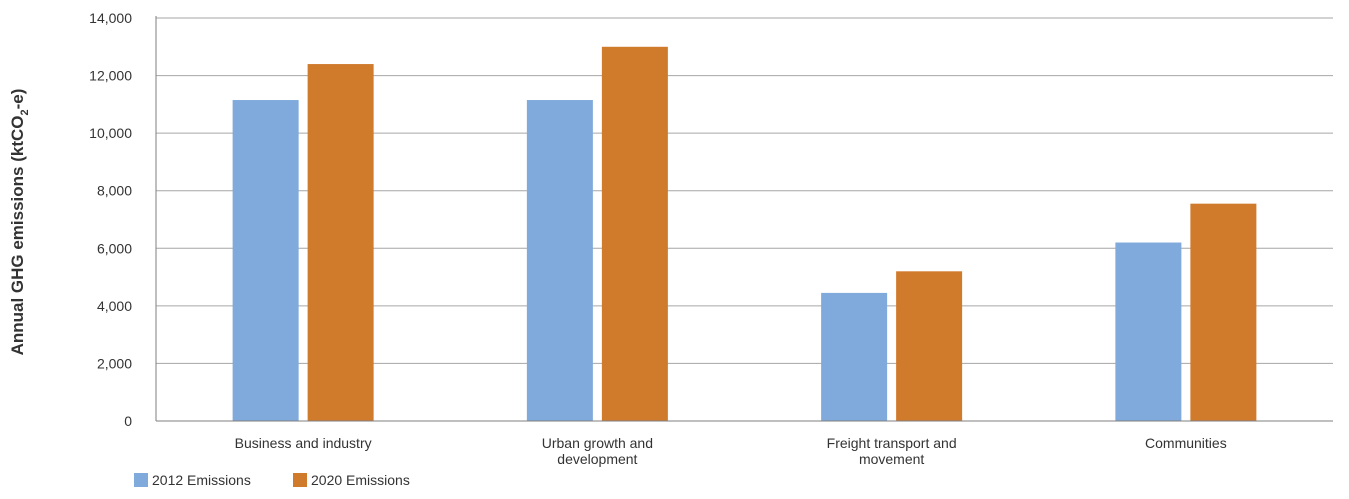 This screenshot has width=1349, height=499. Describe the element at coordinates (17, 235) in the screenshot. I see `y-axis-label-main: Annual GHG emissions (ktCO` at that location.